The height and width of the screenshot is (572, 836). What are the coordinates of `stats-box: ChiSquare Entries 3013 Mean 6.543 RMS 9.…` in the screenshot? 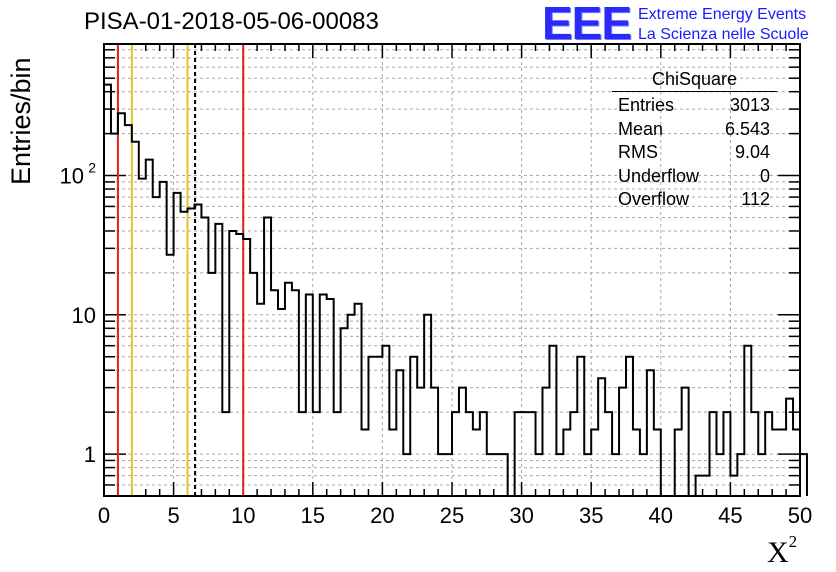 It's located at (694, 140).